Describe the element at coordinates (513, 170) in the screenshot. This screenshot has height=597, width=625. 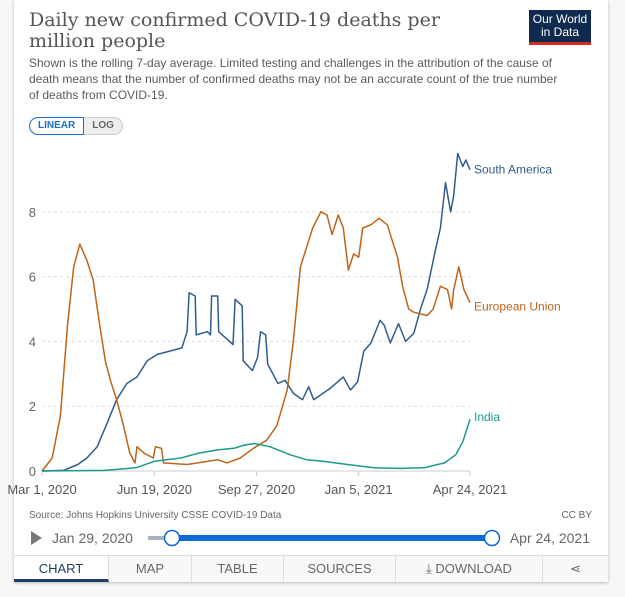
I see `series-label: South America` at that location.